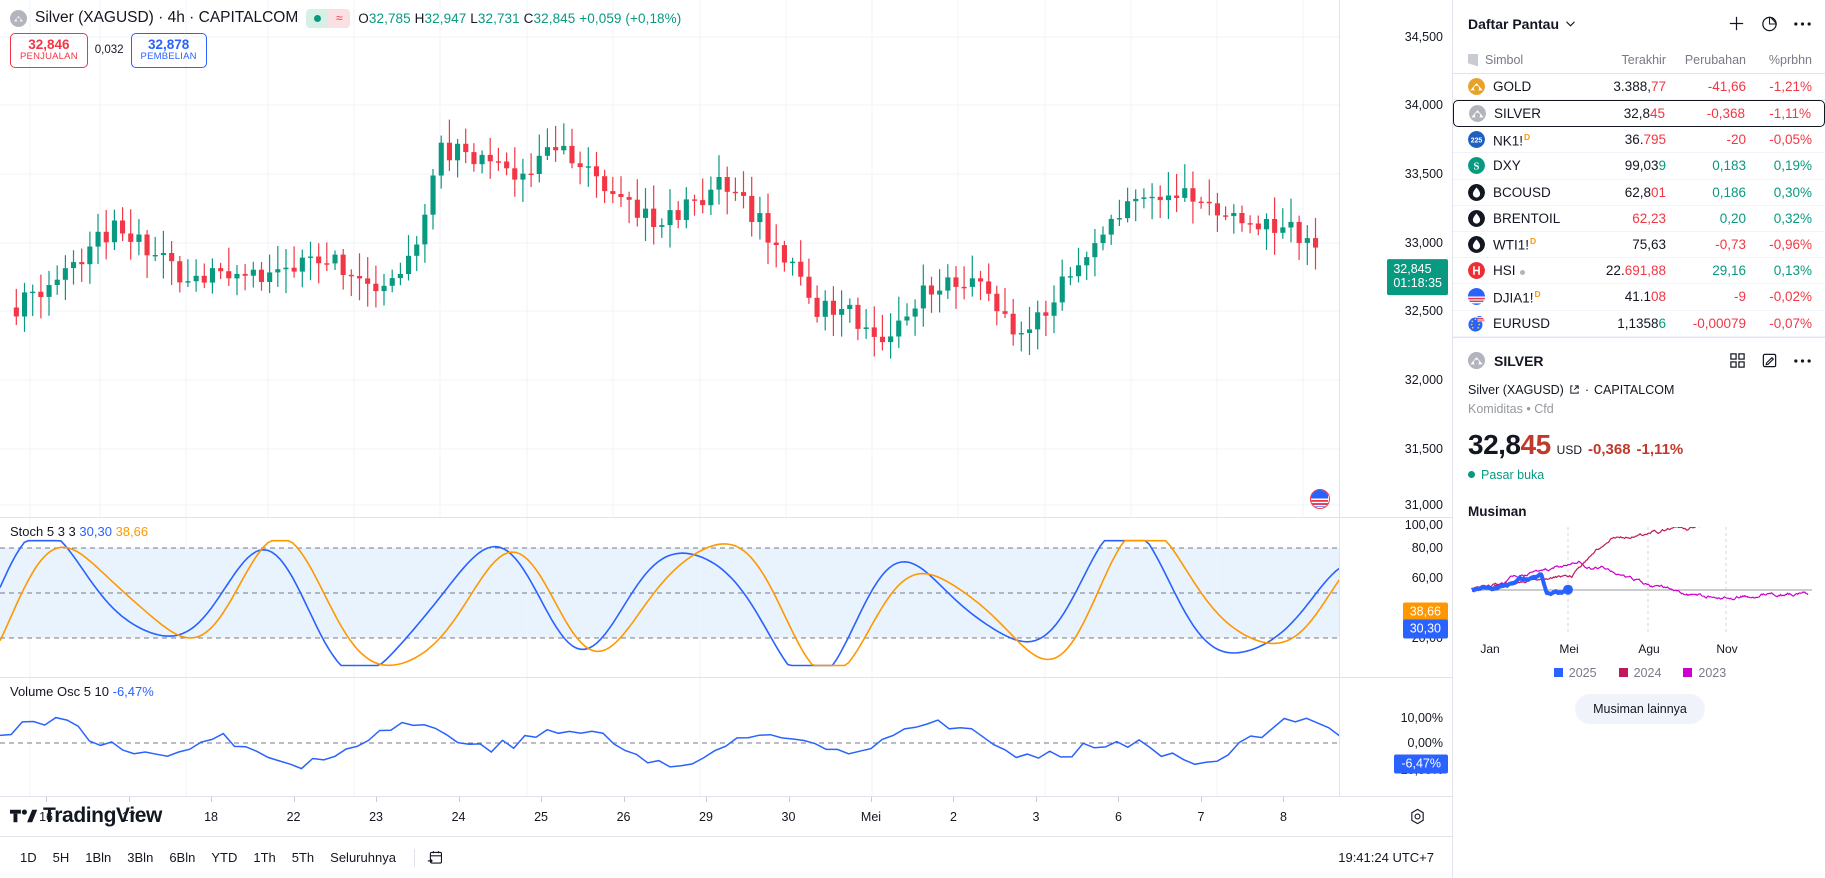 This screenshot has height=878, width=1825. Describe the element at coordinates (1639, 324) in the screenshot. I see `watchlist-row-eurusd: EURUSD 1,13586 -0,00079 -0,07%` at that location.